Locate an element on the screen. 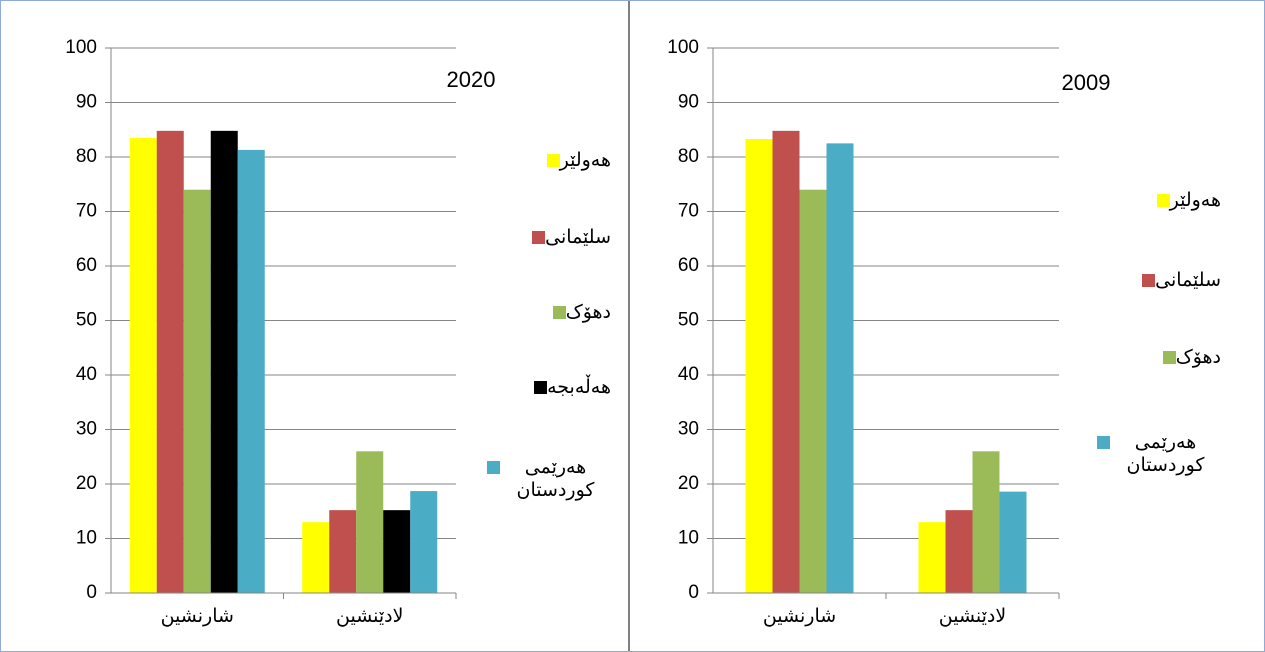  chart-title: 2009 is located at coordinates (1086, 82).